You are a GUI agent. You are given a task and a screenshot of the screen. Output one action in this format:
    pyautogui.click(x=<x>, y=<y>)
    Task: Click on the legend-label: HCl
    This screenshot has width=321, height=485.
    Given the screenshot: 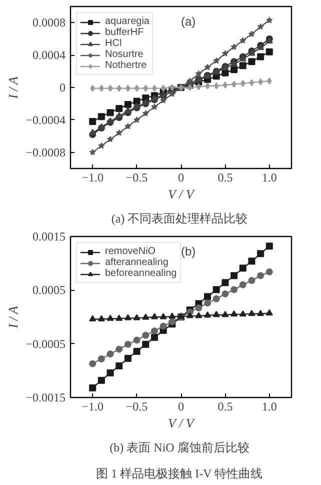 What is the action you would take?
    pyautogui.click(x=114, y=43)
    